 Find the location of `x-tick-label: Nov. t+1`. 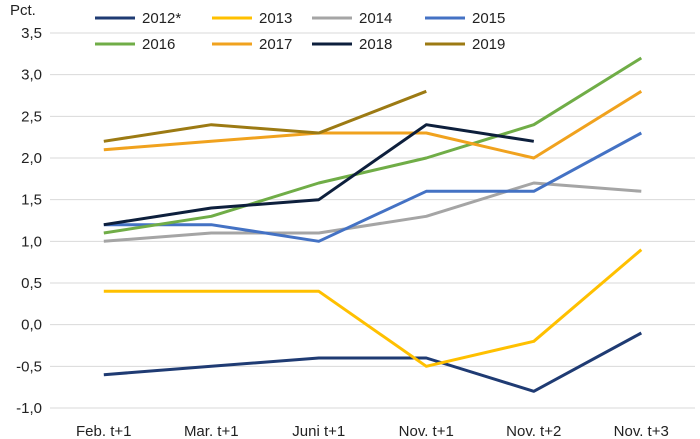

x-tick-label: Nov. t+1 is located at coordinates (426, 431).